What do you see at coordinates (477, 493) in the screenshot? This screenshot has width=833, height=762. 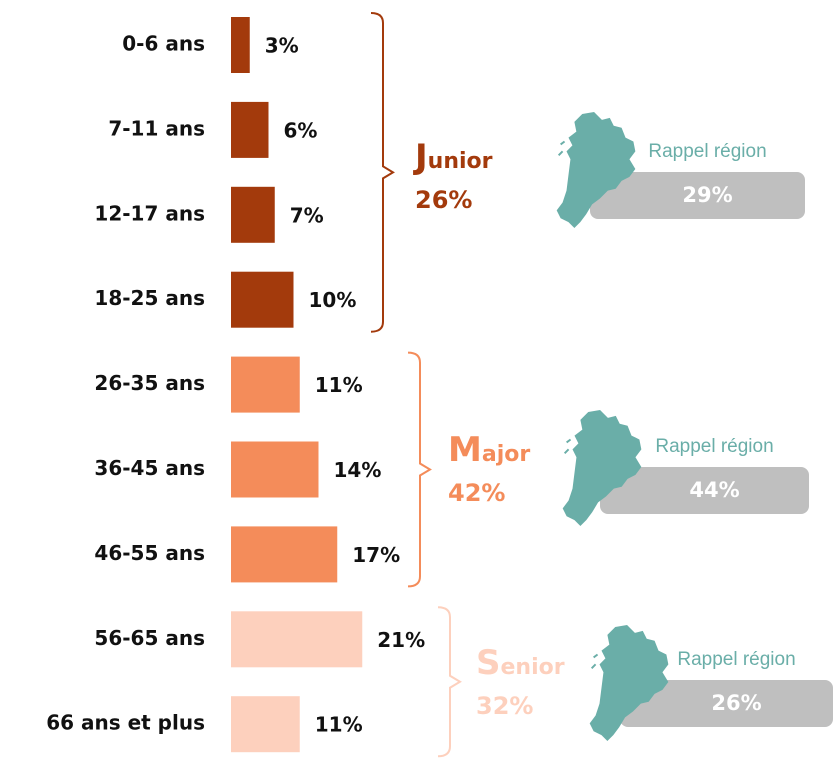 I see `group-total: 42%` at bounding box center [477, 493].